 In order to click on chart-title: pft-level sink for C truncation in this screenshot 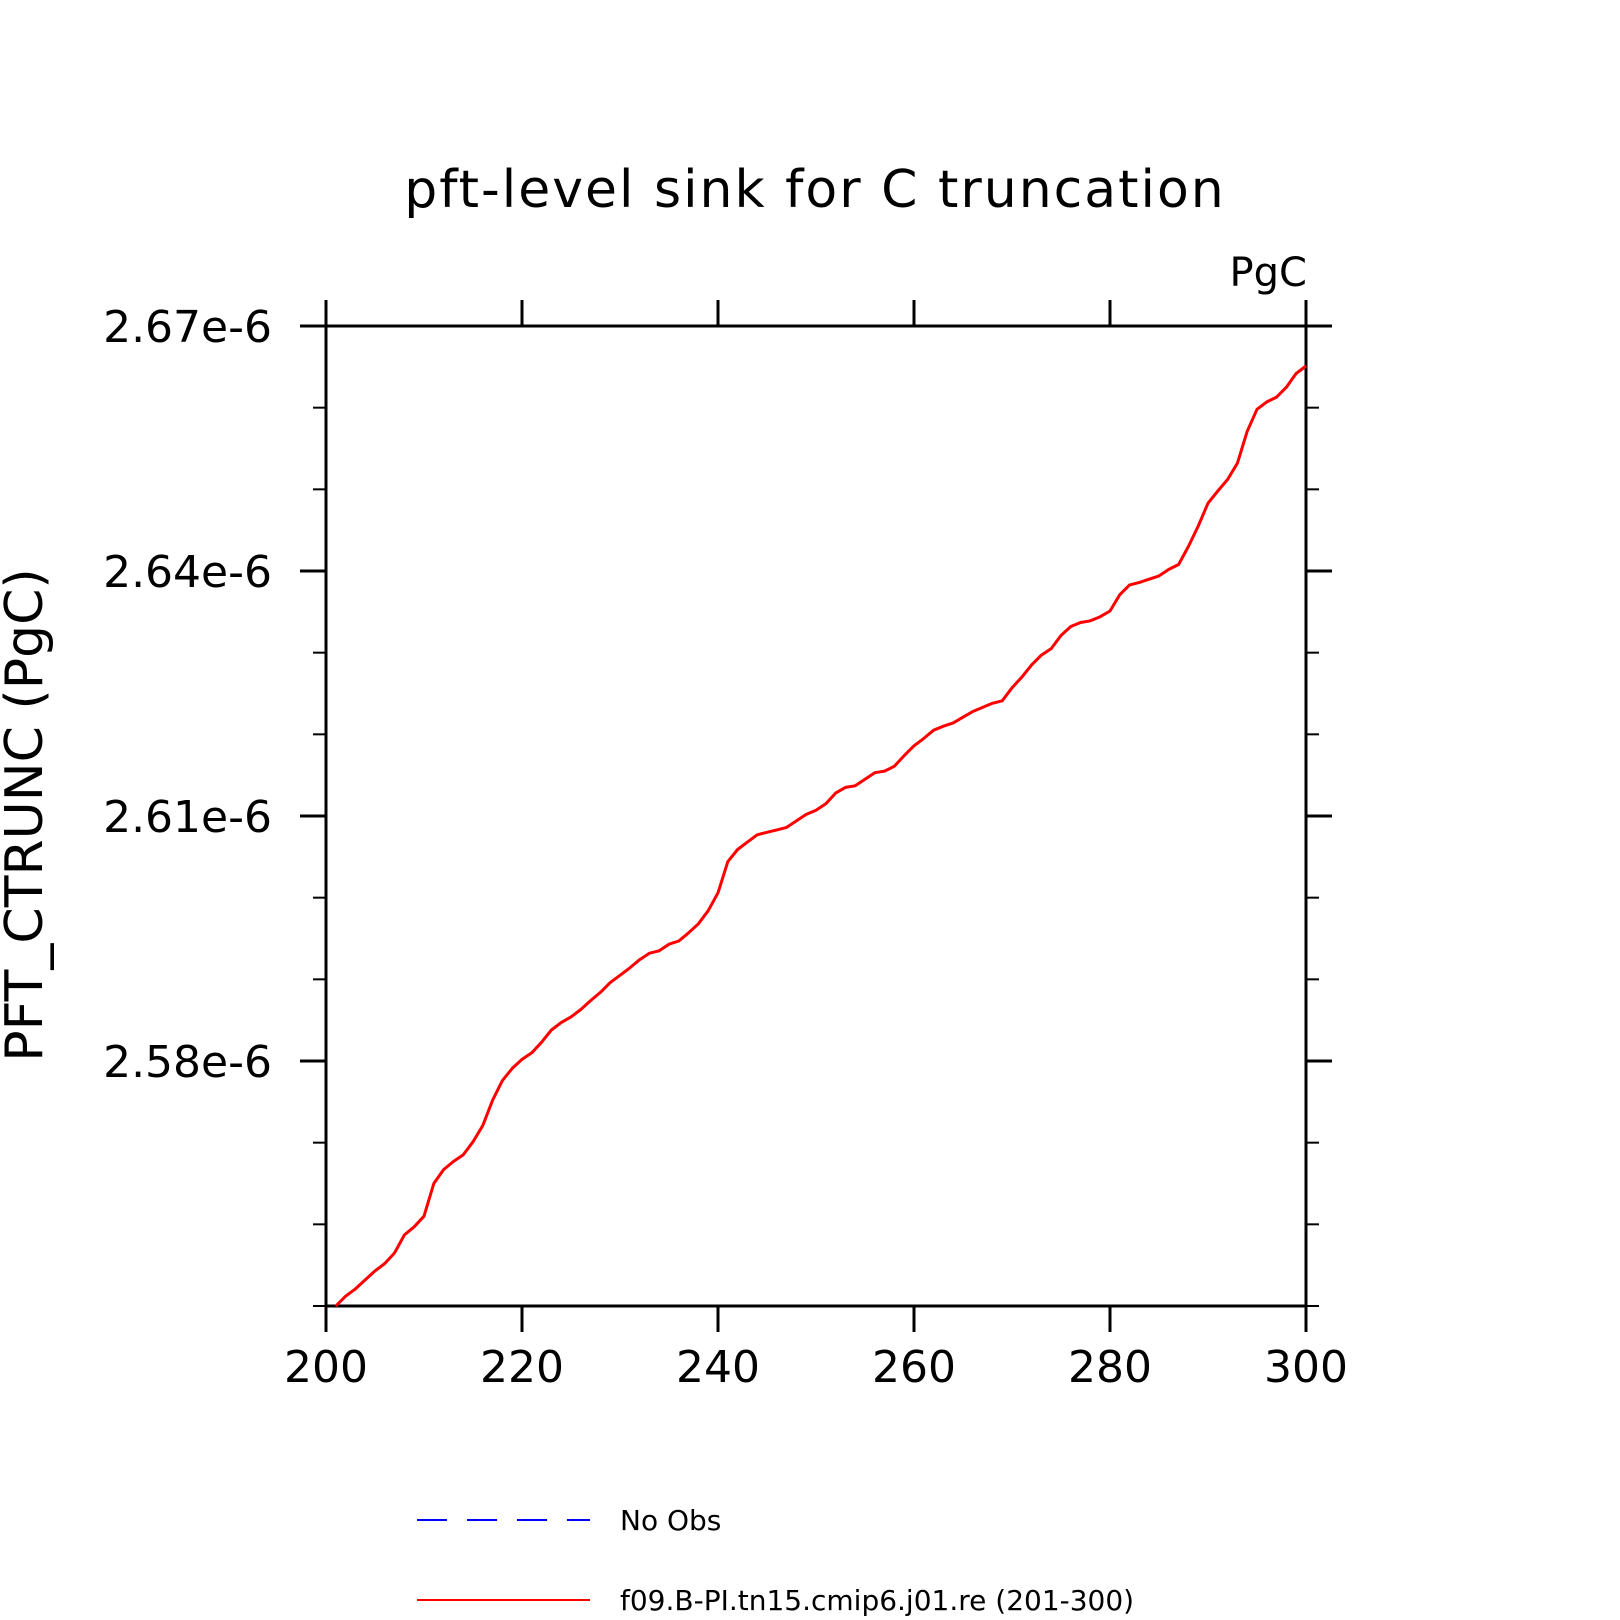, I will do `click(814, 190)`.